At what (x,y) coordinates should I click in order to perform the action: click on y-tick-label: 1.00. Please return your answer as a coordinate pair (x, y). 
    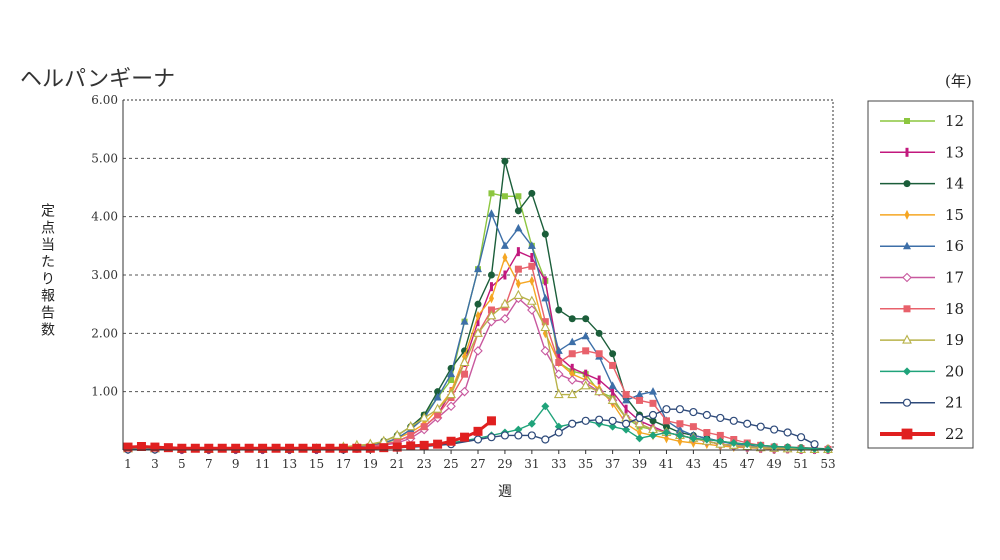
    Looking at the image, I should click on (104, 392).